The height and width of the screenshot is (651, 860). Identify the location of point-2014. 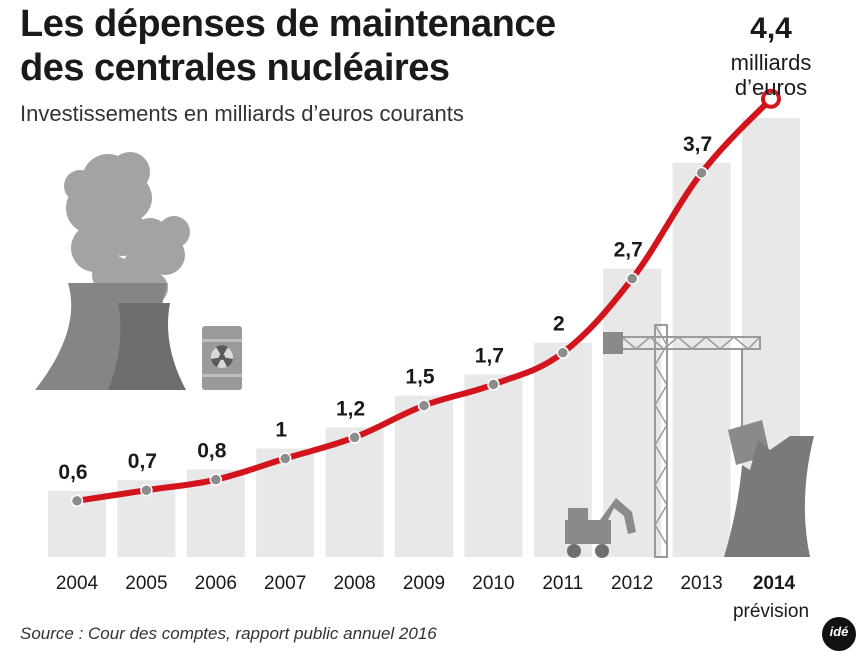
(771, 98).